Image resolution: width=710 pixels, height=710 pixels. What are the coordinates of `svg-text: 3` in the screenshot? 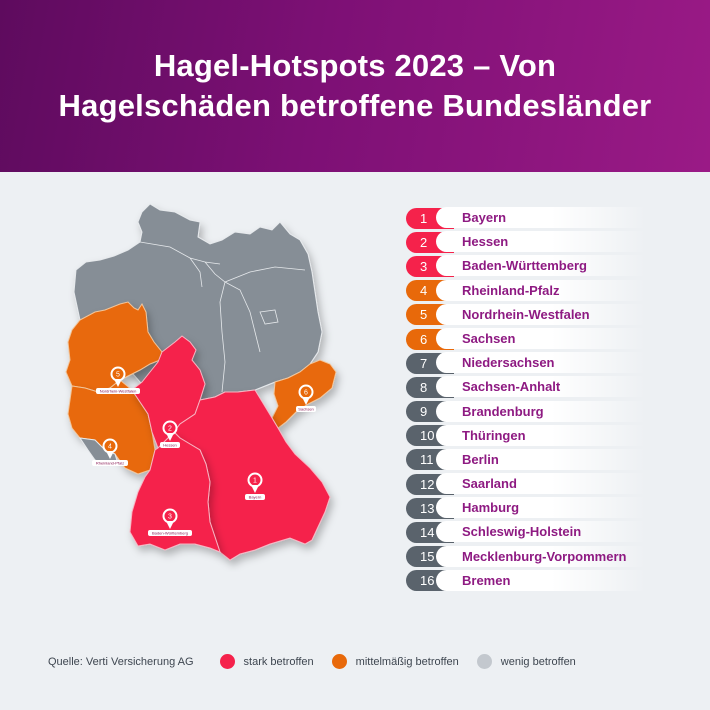 It's located at (170, 517).